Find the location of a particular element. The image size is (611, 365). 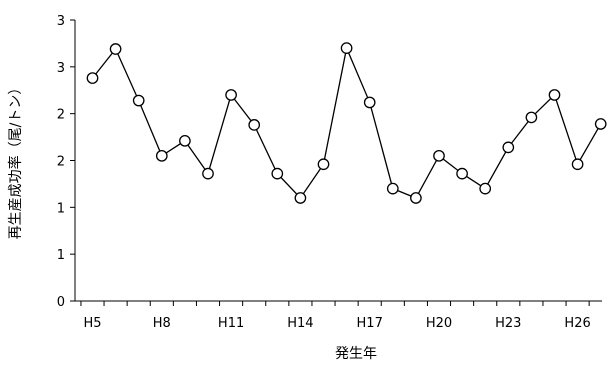

x-tick-label: H17 is located at coordinates (370, 323).